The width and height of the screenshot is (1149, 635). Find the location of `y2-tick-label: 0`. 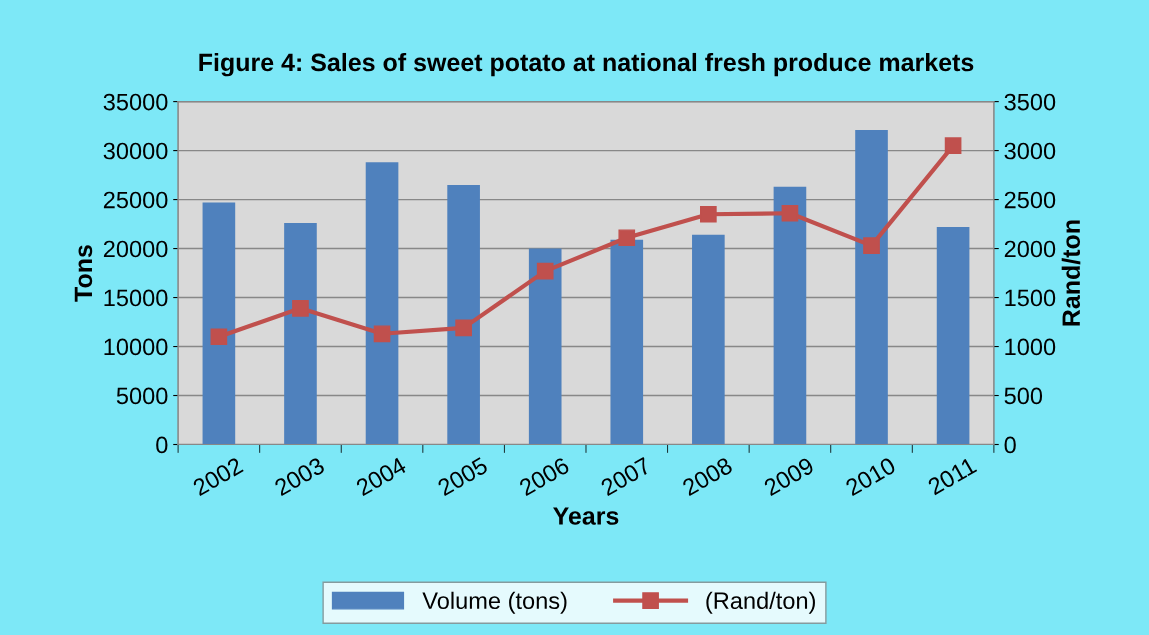

y2-tick-label: 0 is located at coordinates (1010, 445).